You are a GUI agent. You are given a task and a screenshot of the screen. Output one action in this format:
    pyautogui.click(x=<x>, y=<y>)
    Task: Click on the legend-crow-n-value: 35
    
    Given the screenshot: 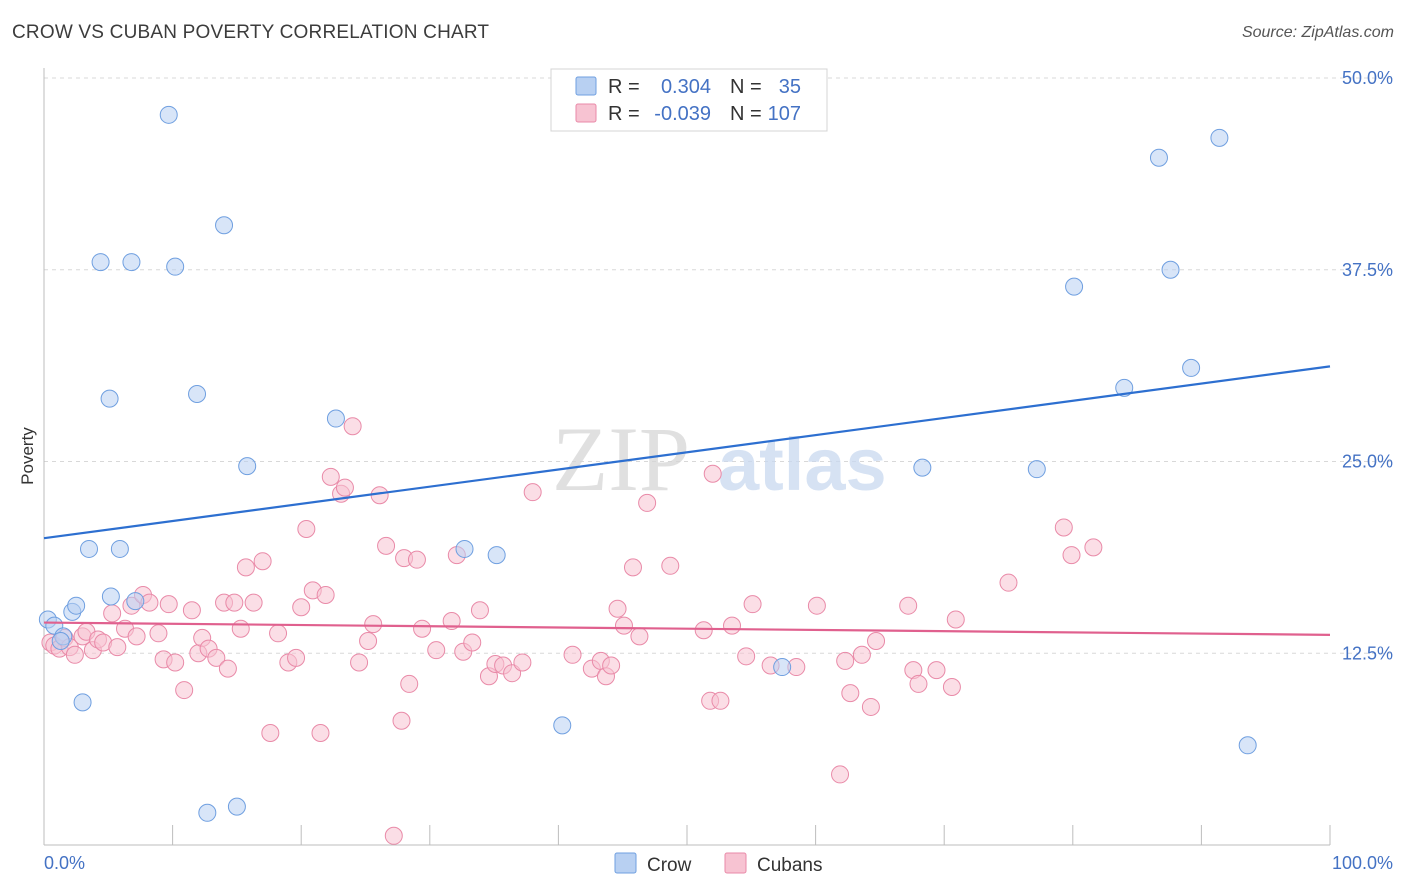 What is the action you would take?
    pyautogui.click(x=790, y=87)
    